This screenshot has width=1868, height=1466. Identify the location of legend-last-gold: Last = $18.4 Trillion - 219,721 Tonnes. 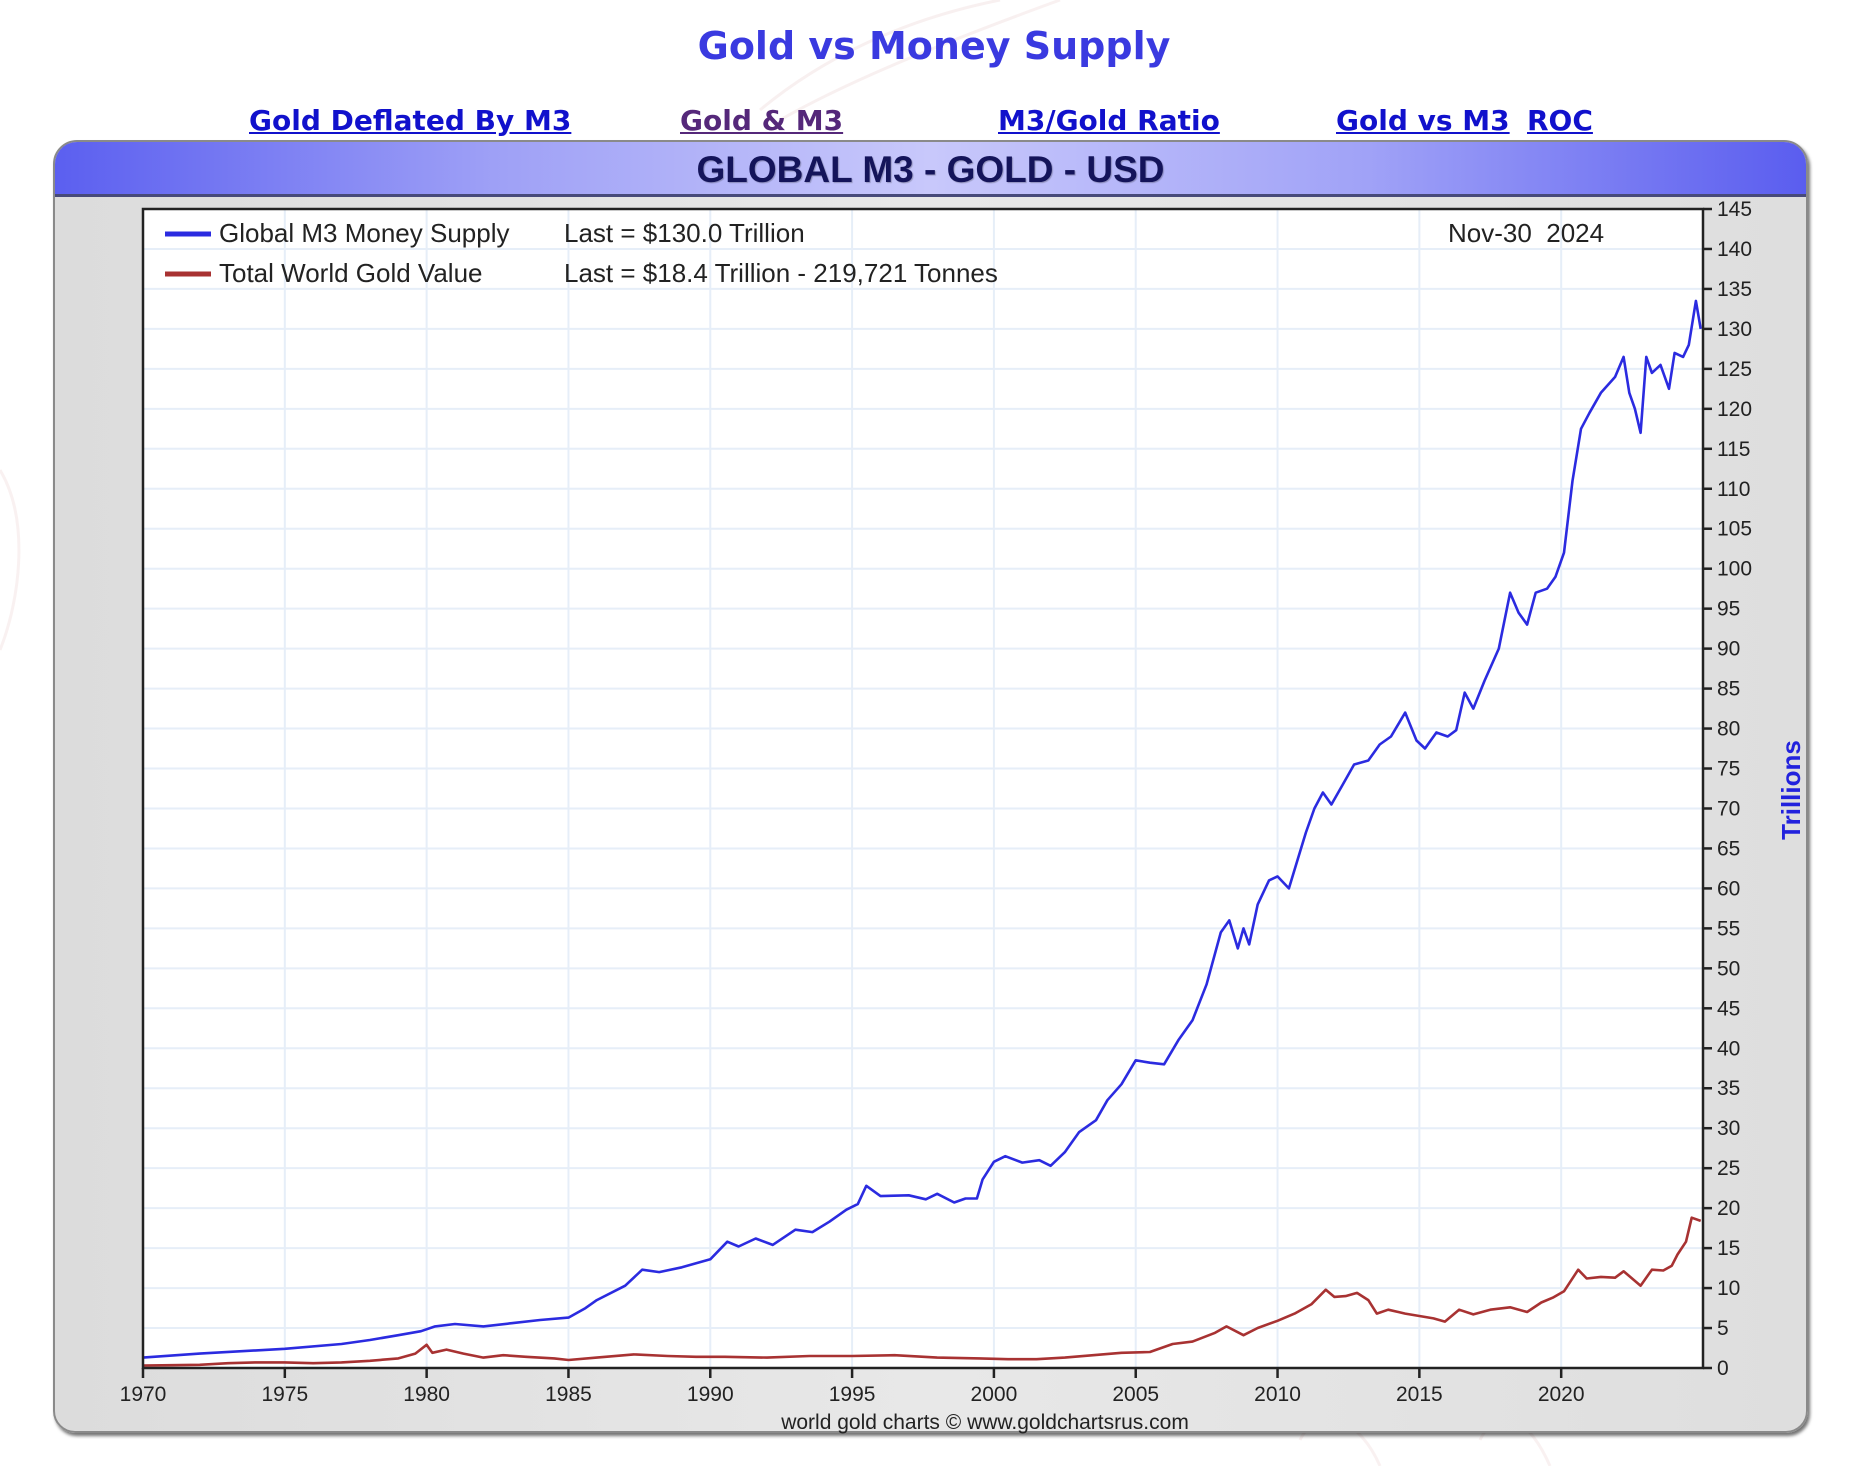
(781, 273).